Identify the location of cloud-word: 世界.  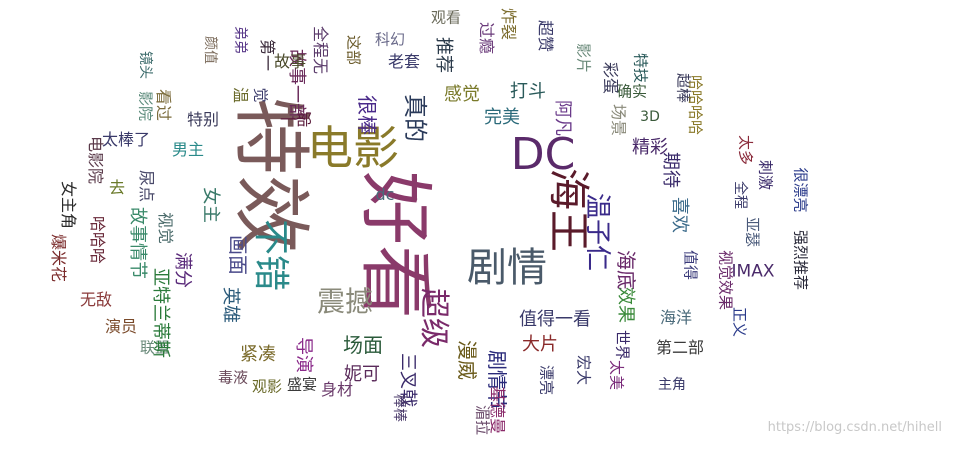
(622, 345).